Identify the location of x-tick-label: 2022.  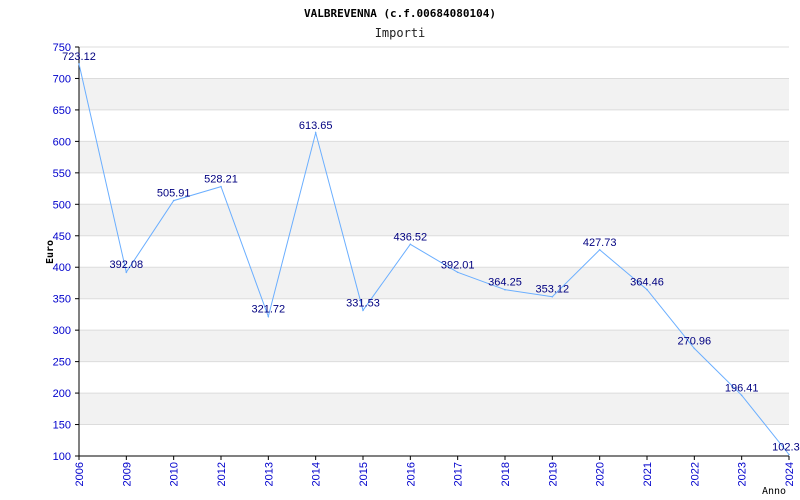
(695, 474).